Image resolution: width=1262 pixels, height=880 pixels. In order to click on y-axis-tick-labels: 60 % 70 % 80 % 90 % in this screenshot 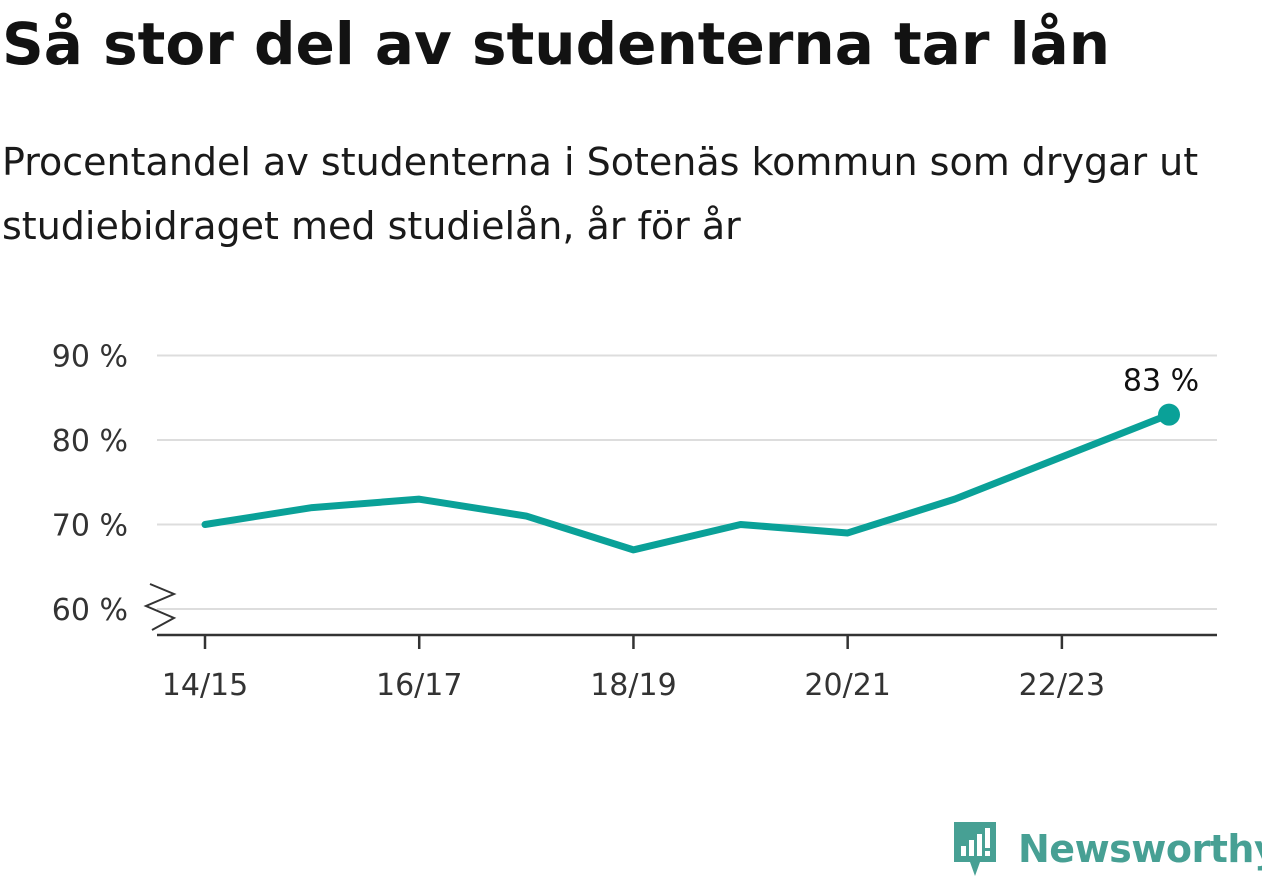, I will do `click(90, 484)`.